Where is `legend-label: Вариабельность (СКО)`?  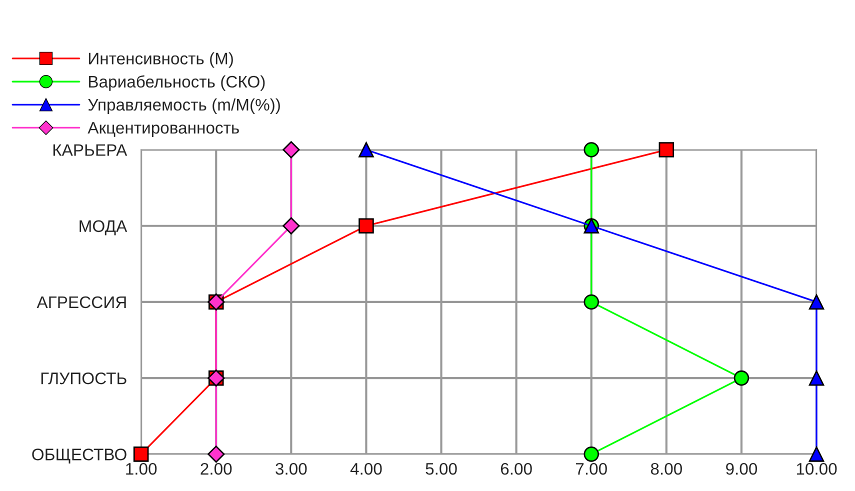 legend-label: Вариабельность (СКО) is located at coordinates (177, 83).